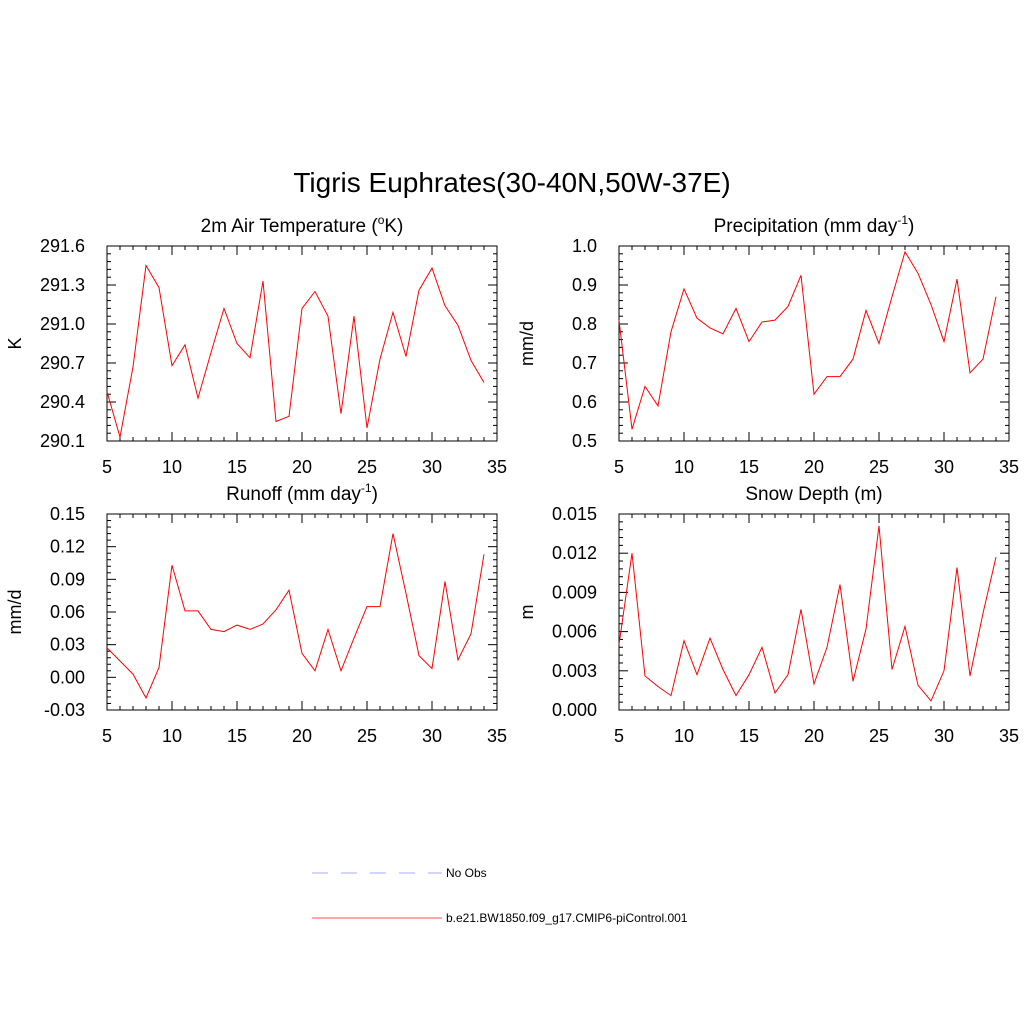 This screenshot has height=1024, width=1024. What do you see at coordinates (62, 324) in the screenshot?
I see `air-temperature-y-tick-label: 291.0` at bounding box center [62, 324].